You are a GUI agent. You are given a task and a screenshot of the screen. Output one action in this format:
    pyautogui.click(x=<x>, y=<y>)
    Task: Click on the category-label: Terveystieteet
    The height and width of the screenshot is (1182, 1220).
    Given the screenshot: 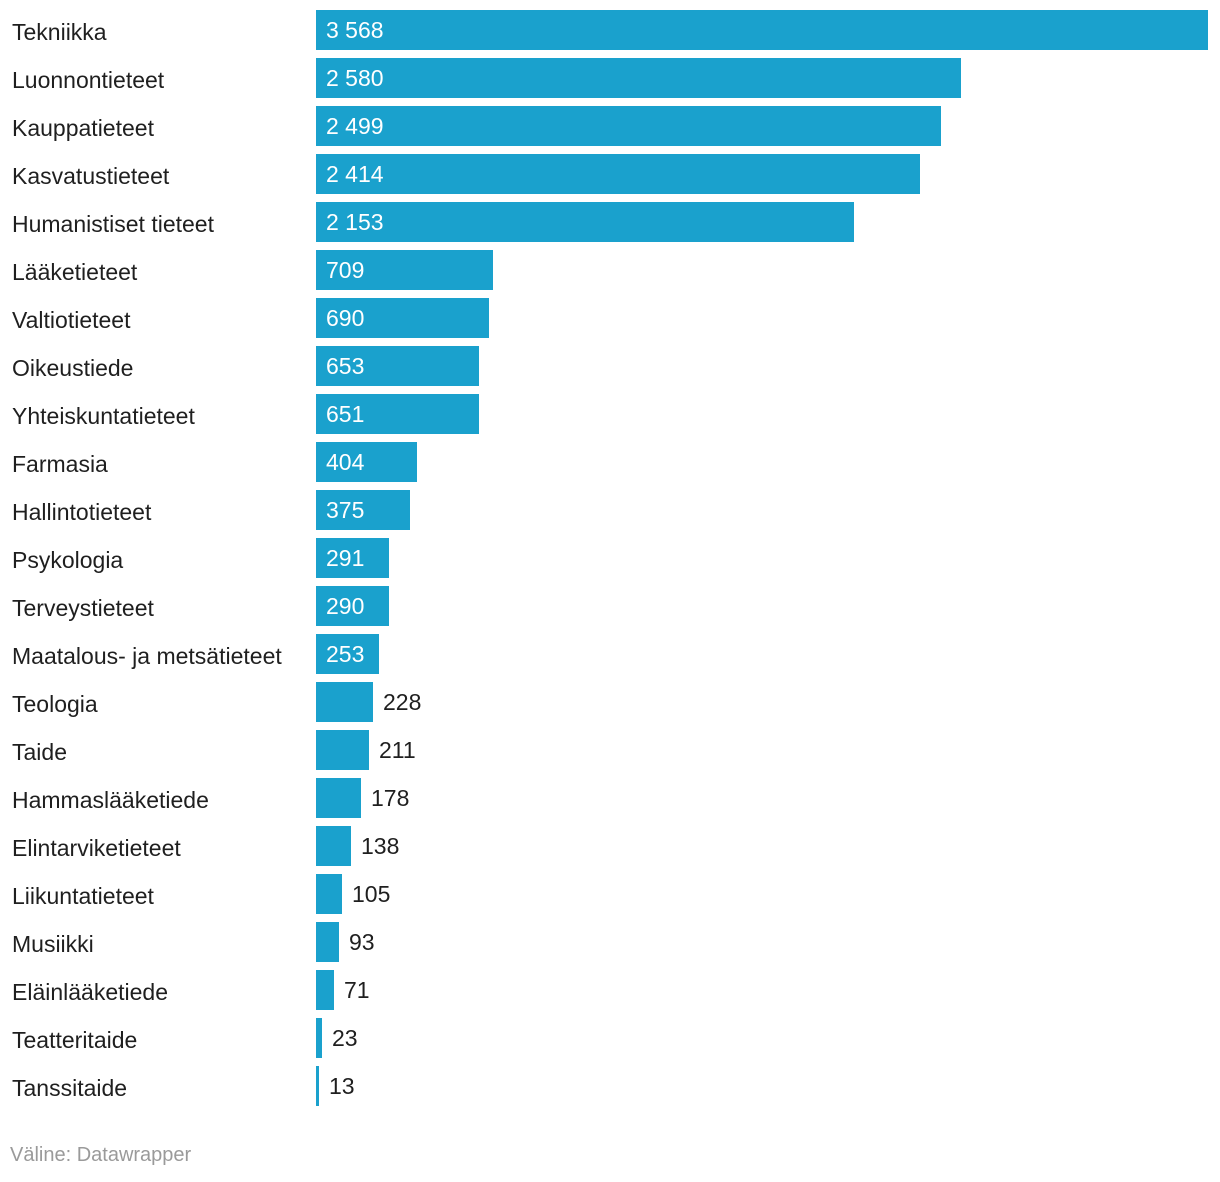 What is the action you would take?
    pyautogui.click(x=83, y=608)
    